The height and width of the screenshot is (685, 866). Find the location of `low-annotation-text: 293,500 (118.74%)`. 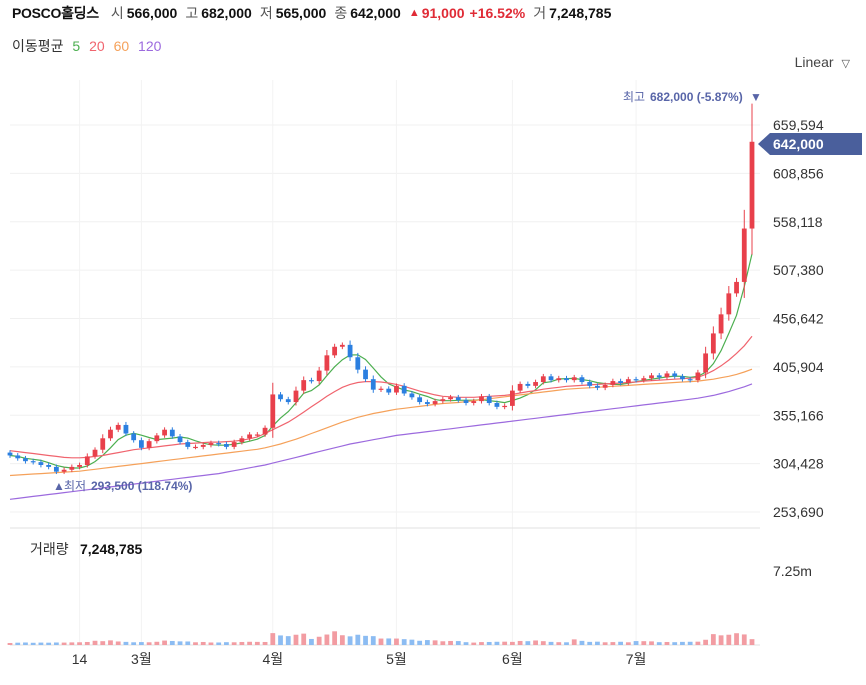

low-annotation-text: 293,500 (118.74%) is located at coordinates (141, 486).